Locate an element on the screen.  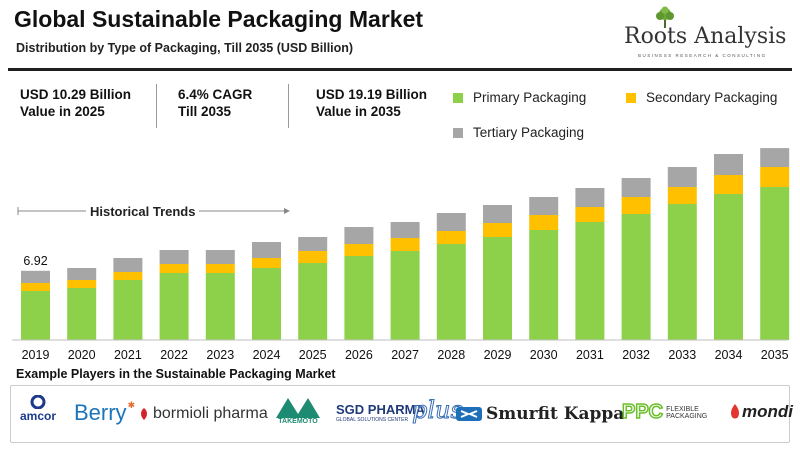
bar-2022-tertiary-packaging is located at coordinates (174, 257).